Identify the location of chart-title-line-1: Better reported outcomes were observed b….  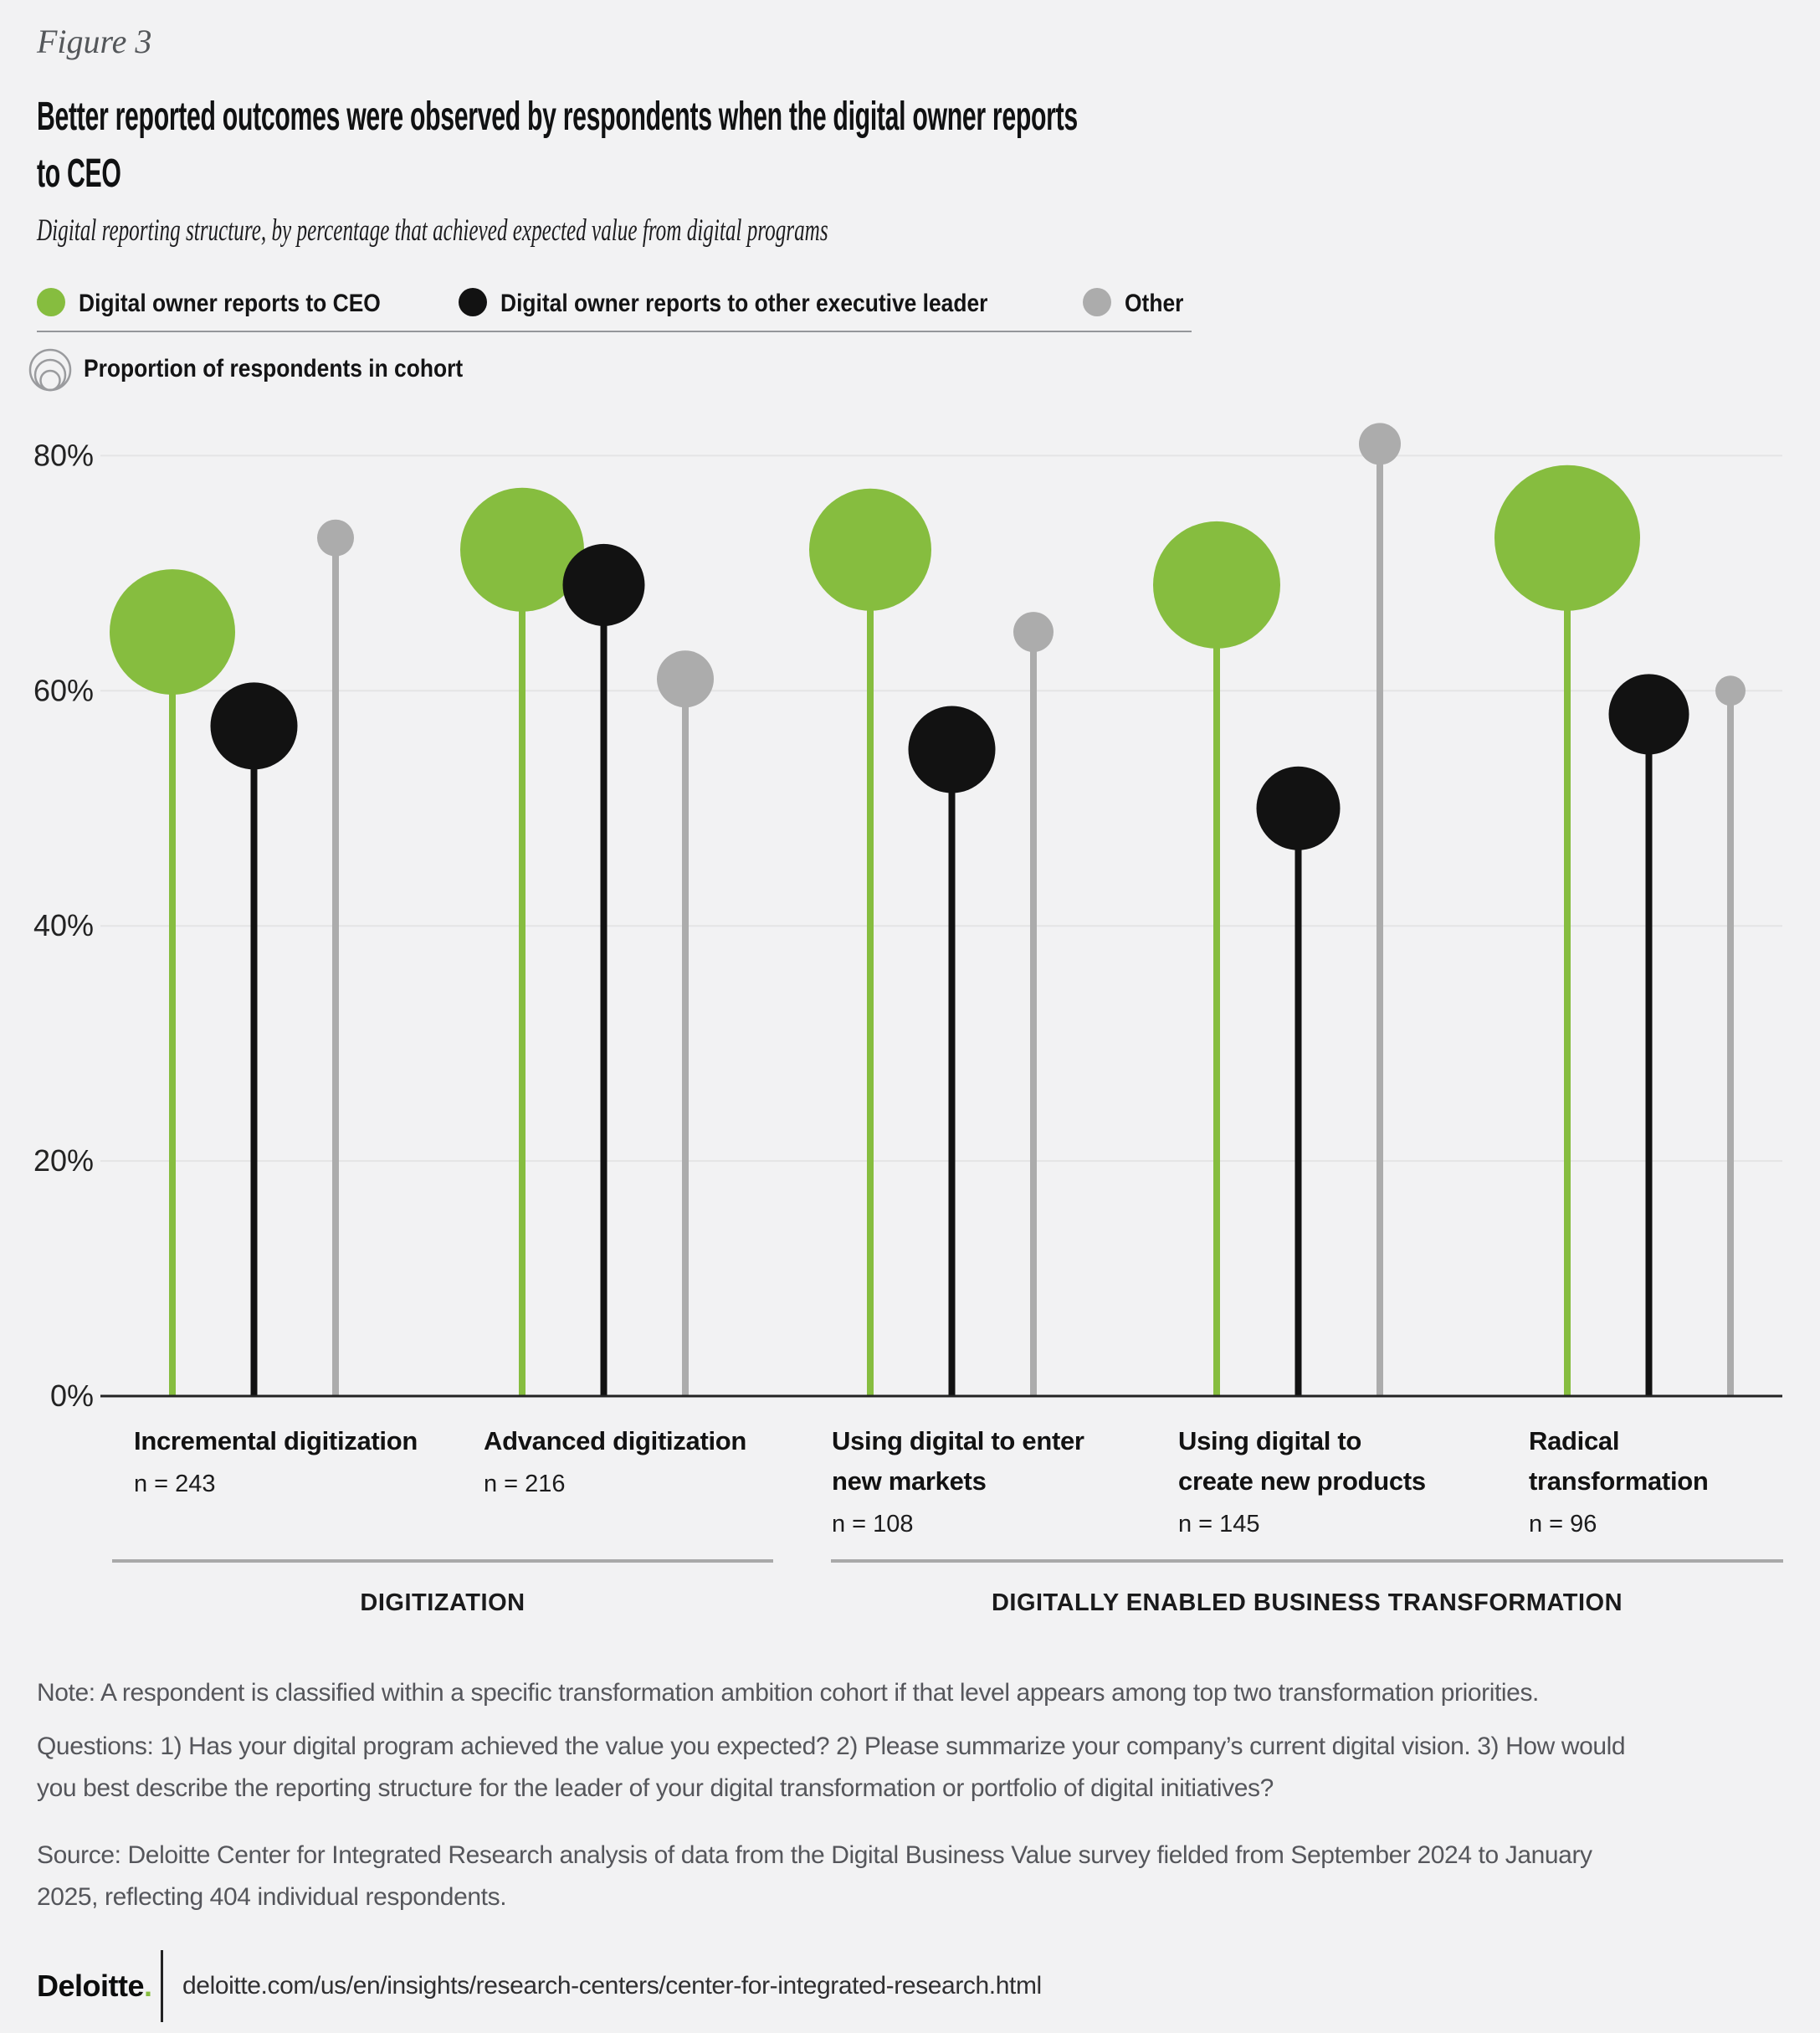
(557, 117).